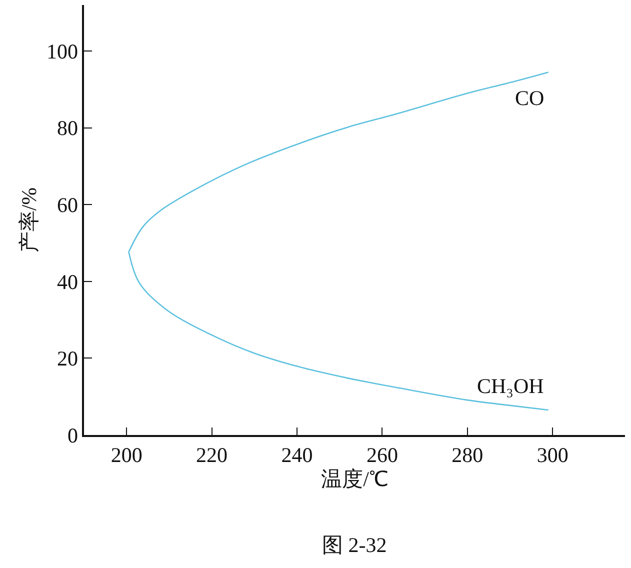 The image size is (631, 568). Describe the element at coordinates (510, 386) in the screenshot. I see `series-label: CH₃OH` at that location.